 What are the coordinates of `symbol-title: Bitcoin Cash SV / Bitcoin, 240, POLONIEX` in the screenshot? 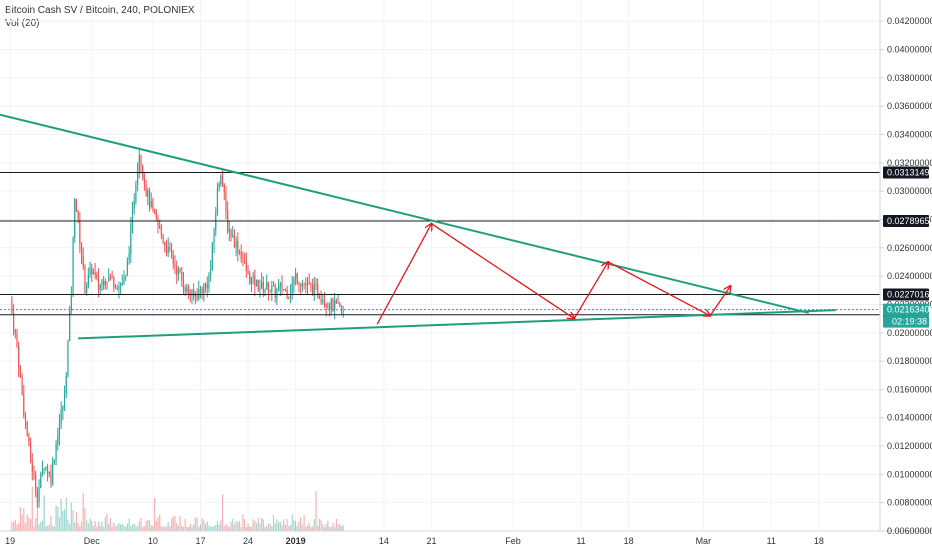 It's located at (100, 10).